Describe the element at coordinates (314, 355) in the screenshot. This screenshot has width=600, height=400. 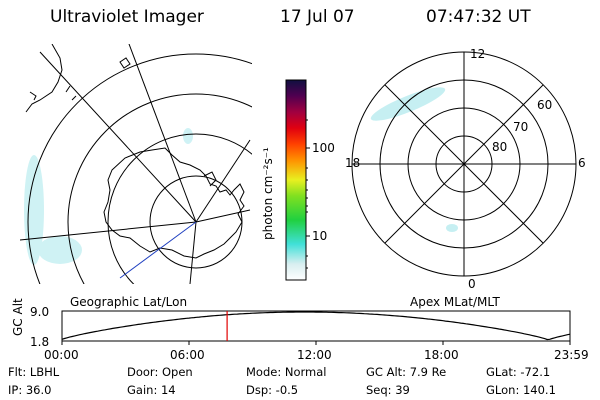
I see `time-tick-1200: 12:00` at that location.